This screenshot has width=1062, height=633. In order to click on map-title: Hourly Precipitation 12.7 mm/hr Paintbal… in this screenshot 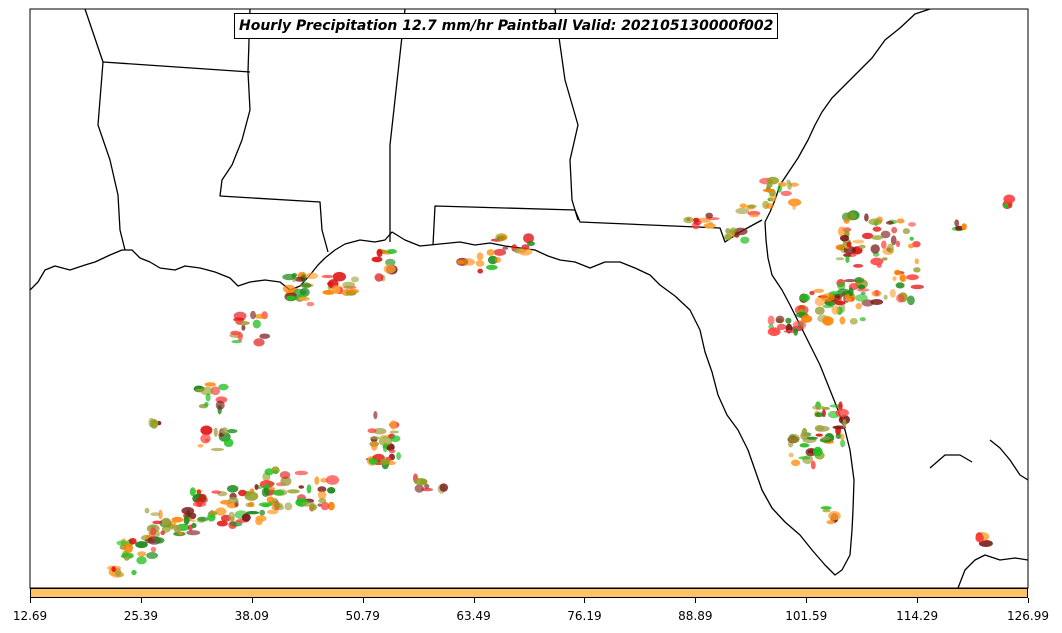, I will do `click(506, 26)`.